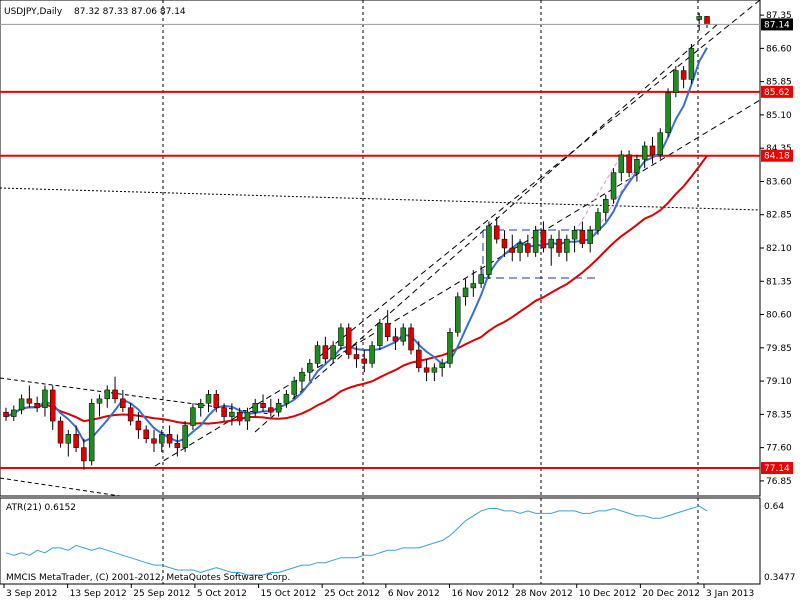 This screenshot has height=600, width=800. What do you see at coordinates (779, 16) in the screenshot?
I see `price-tick-label: 87.35` at bounding box center [779, 16].